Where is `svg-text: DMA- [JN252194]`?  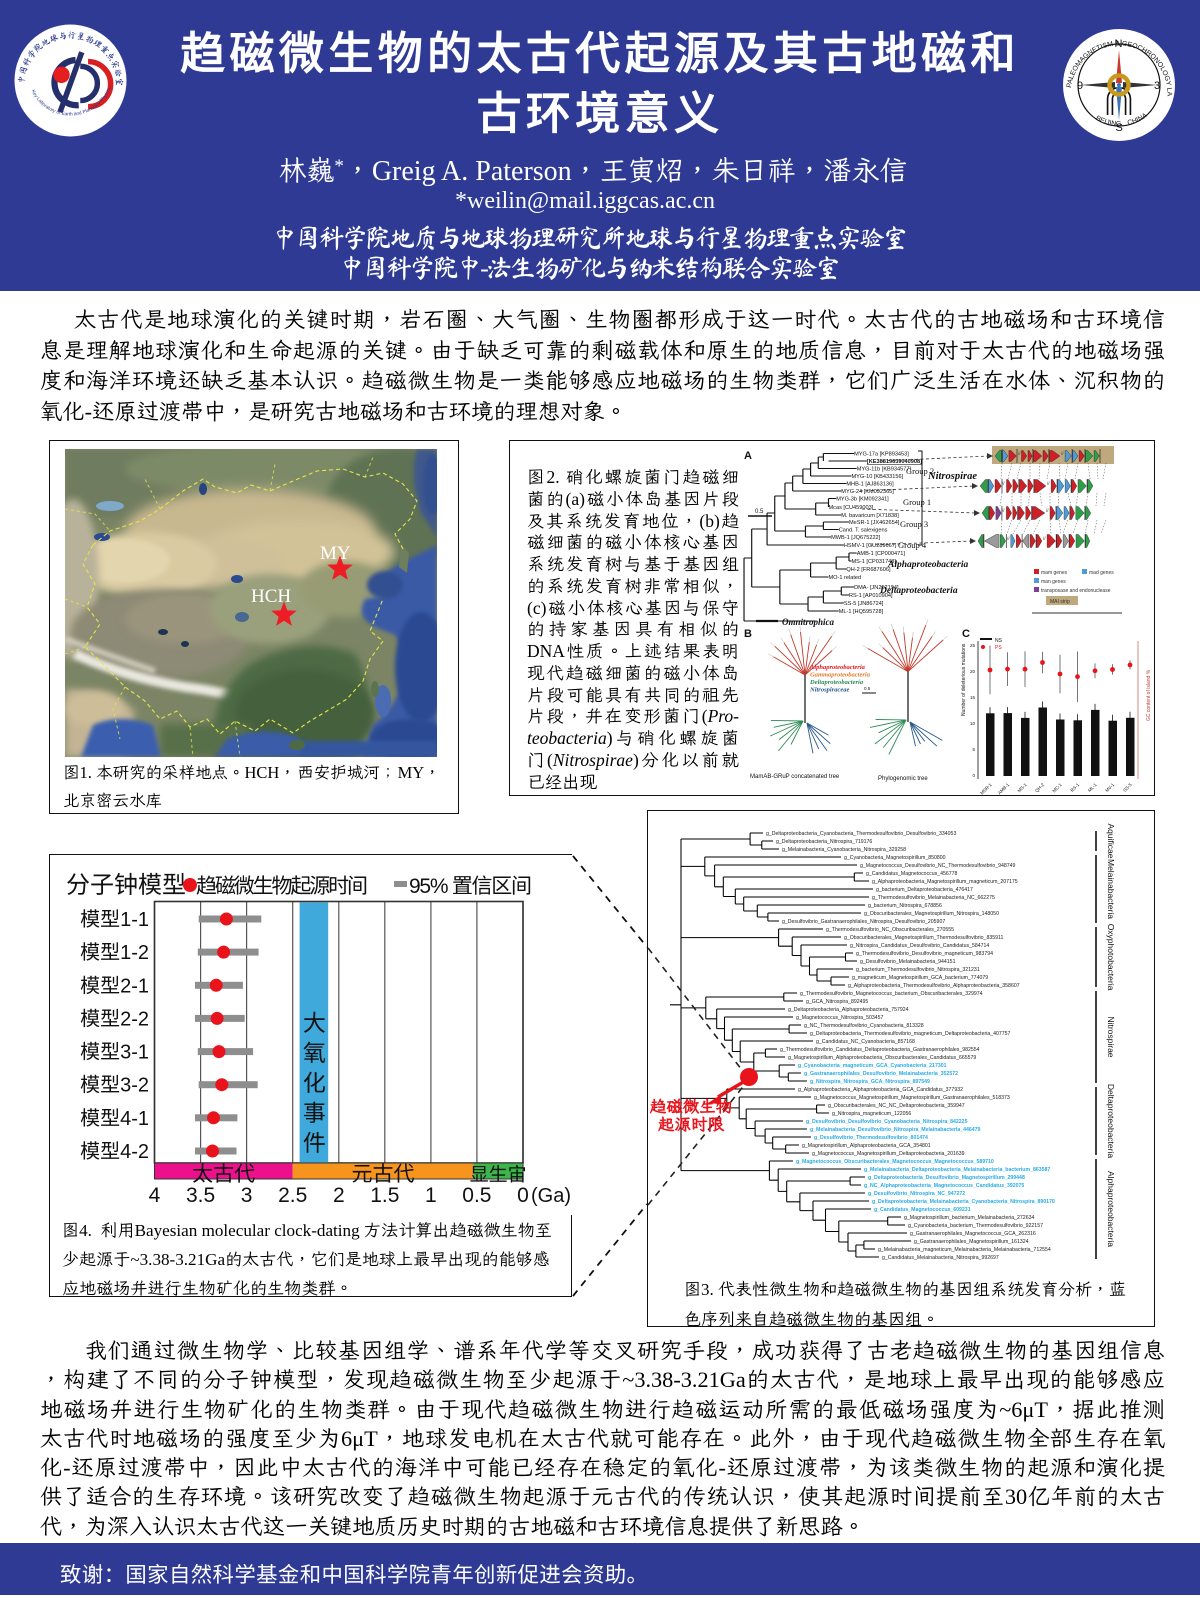 svg-text: DMA- [JN252194] is located at coordinates (876, 588).